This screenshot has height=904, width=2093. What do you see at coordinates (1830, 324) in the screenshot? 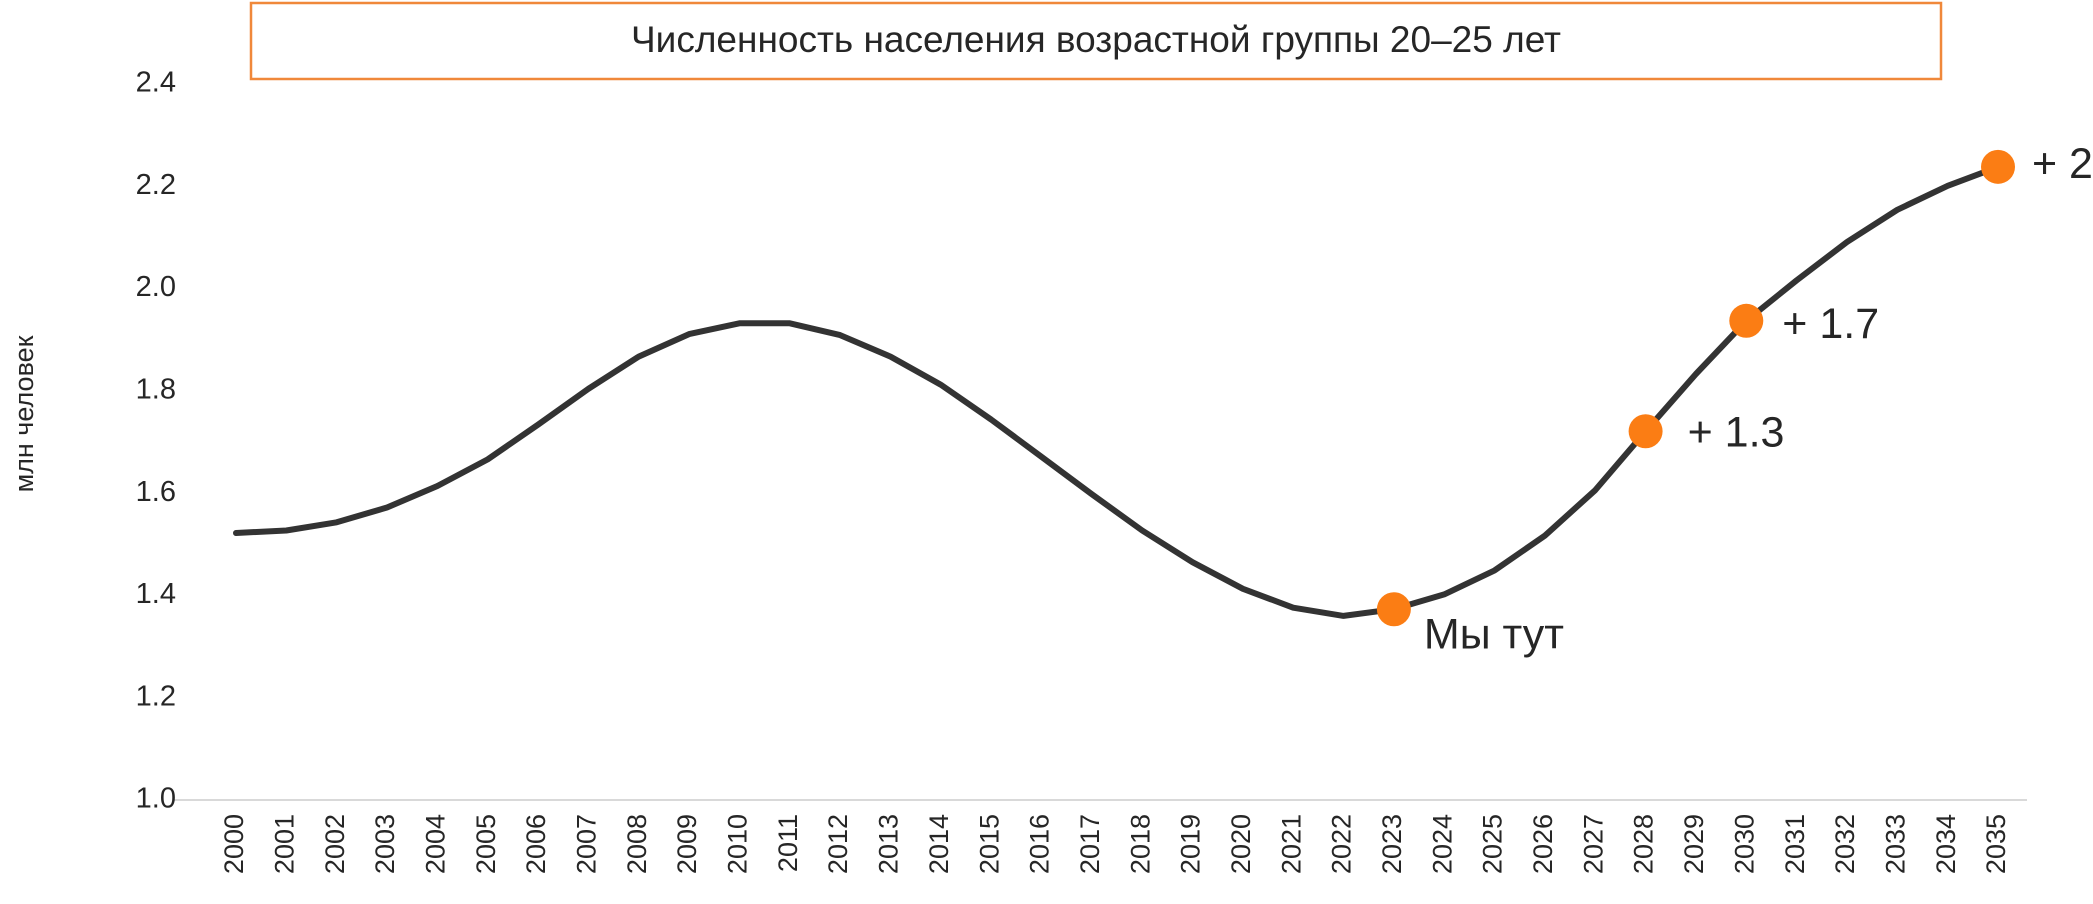
I see `annotation: + 1.7` at bounding box center [1830, 324].